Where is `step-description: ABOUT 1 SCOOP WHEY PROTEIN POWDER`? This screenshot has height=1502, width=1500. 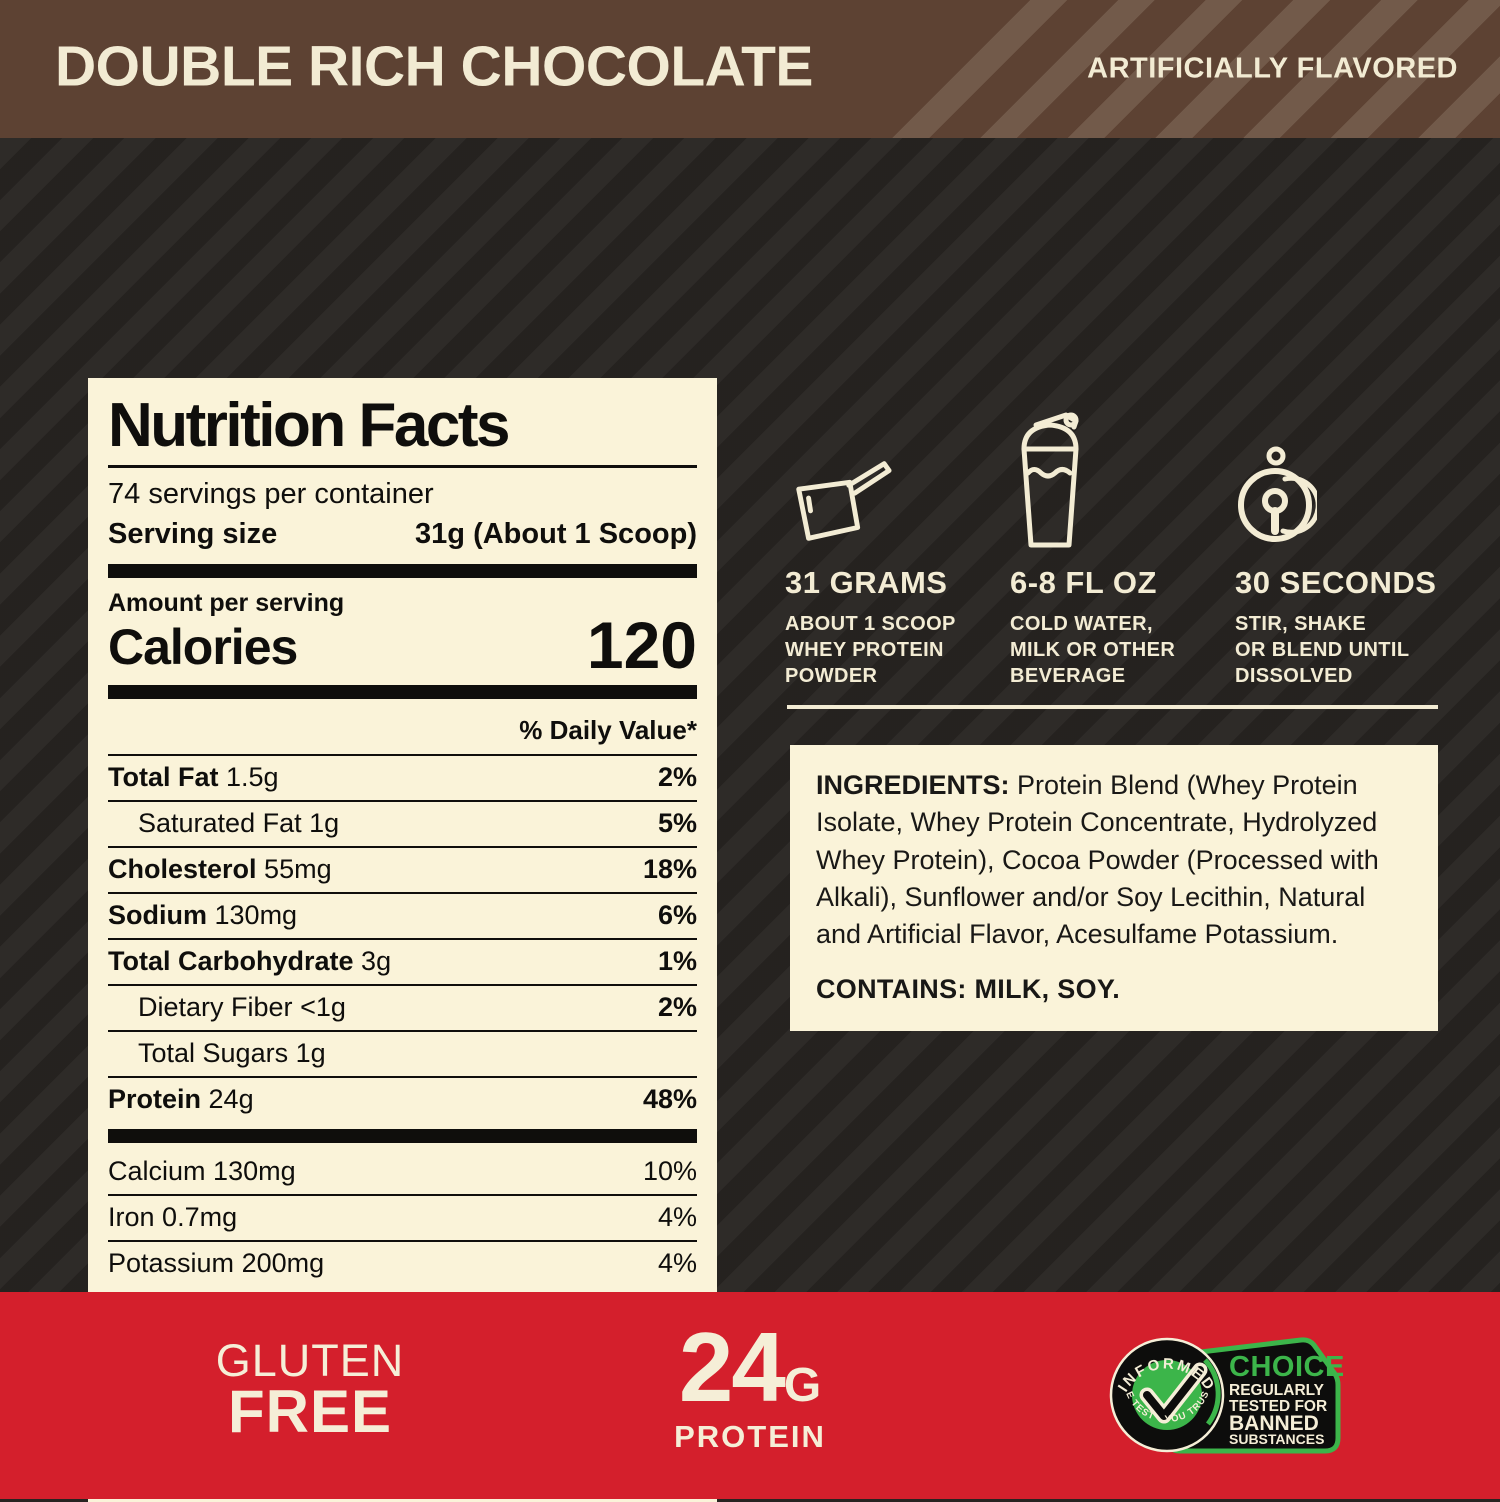 step-description: ABOUT 1 SCOOP WHEY PROTEIN POWDER is located at coordinates (870, 650).